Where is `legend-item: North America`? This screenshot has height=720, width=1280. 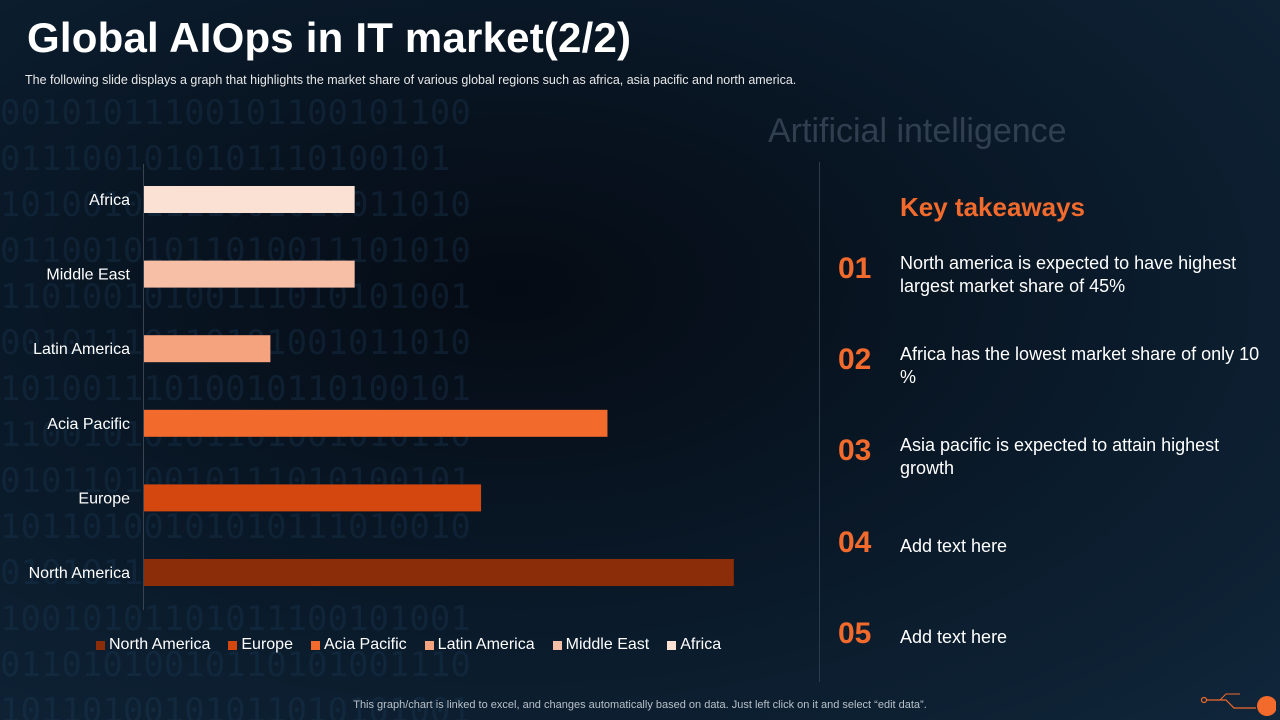 legend-item: North America is located at coordinates (153, 645).